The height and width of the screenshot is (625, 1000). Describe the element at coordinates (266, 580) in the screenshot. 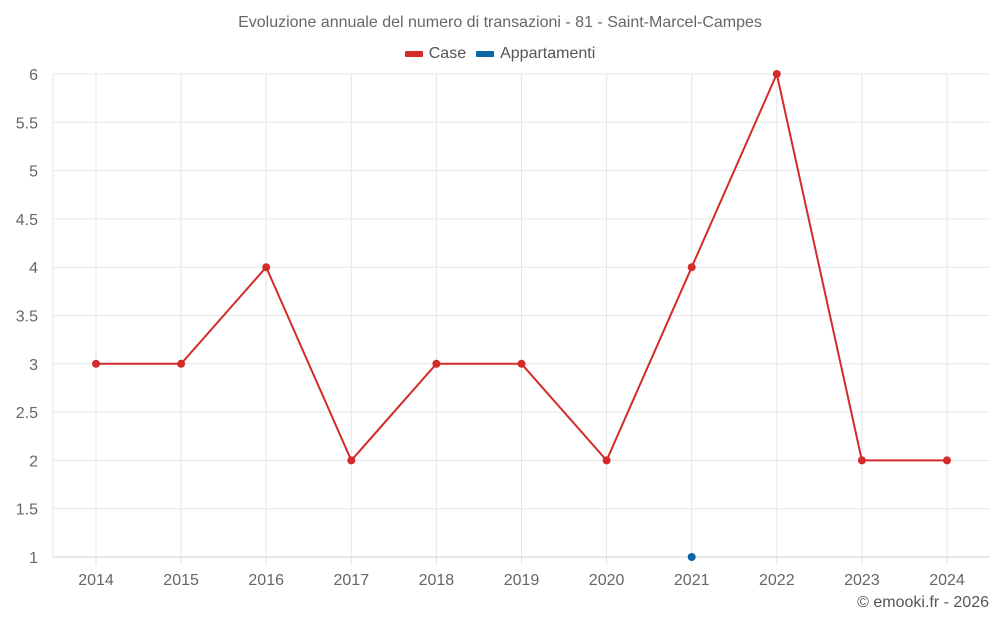

I see `x-tick-label: 2016` at that location.